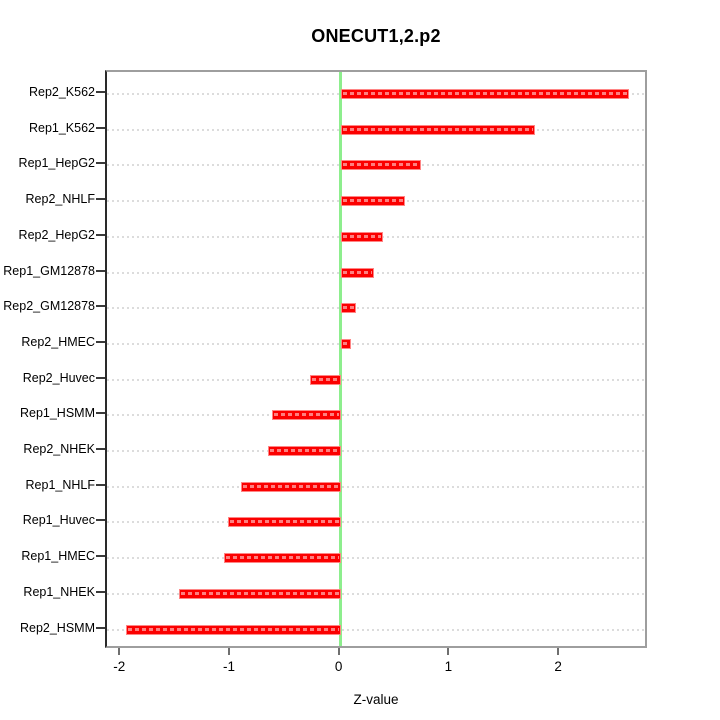  I want to click on bar-Rep1_HSMM, so click(306, 415).